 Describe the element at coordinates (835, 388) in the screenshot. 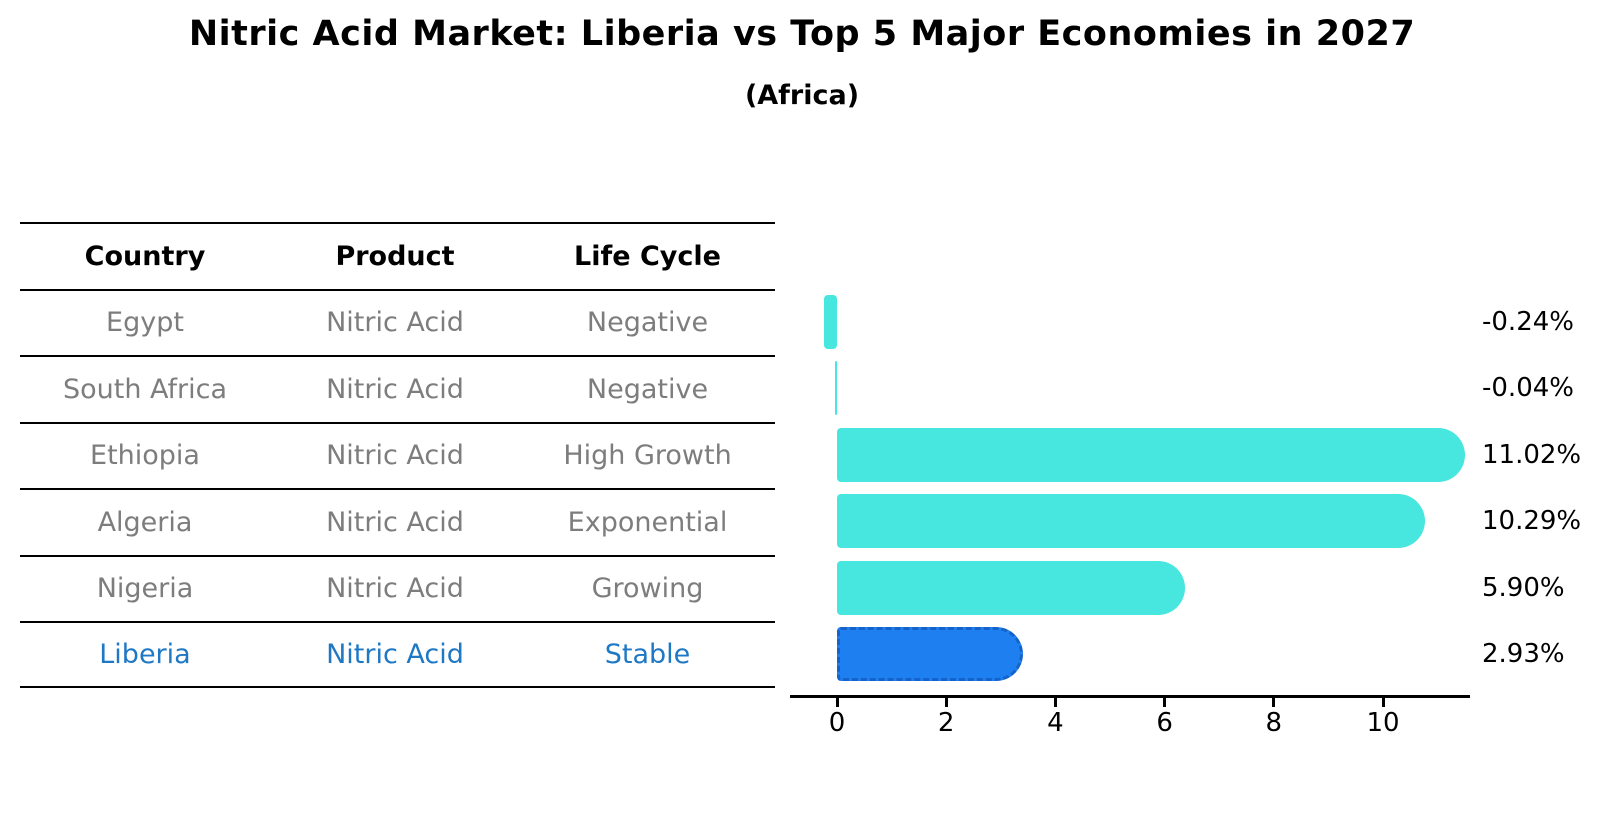

I see `bar-south-africa` at that location.